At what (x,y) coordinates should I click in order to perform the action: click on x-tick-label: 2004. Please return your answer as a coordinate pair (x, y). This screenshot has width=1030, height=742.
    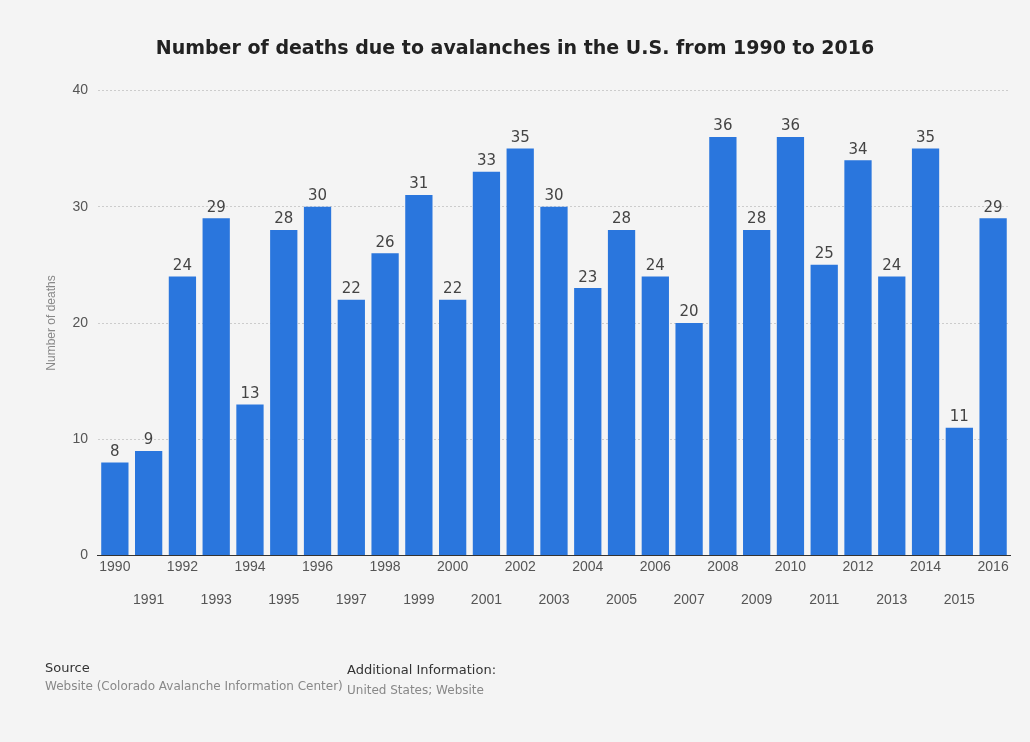
    Looking at the image, I should click on (588, 565).